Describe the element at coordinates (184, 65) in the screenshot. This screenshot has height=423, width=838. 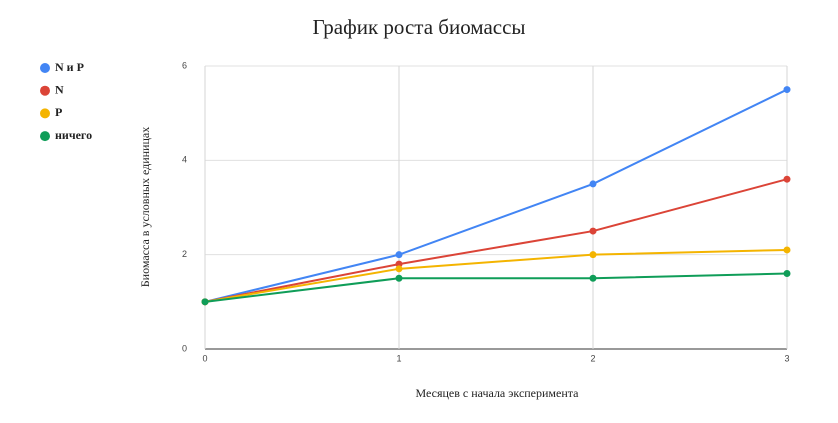
I see `y-tick-label: 6` at that location.